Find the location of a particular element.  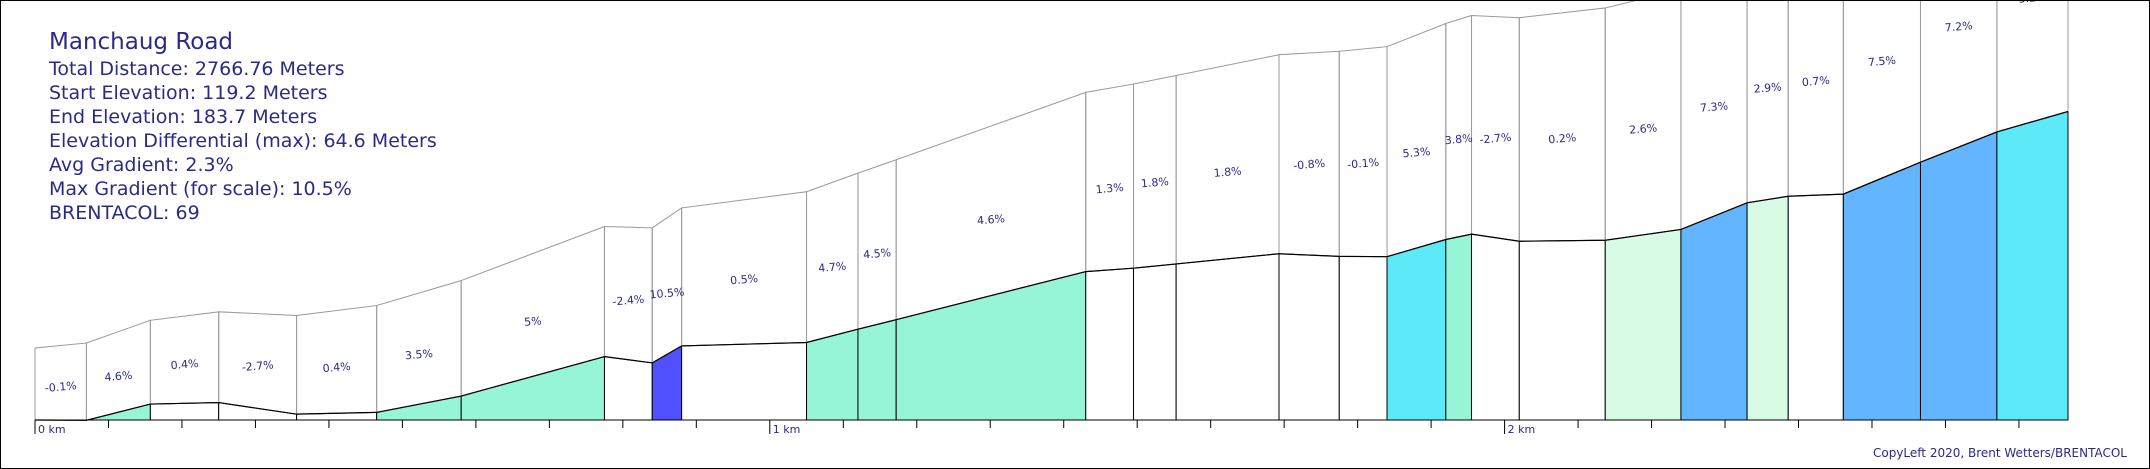

gradient-label: -2.4% is located at coordinates (628, 301).